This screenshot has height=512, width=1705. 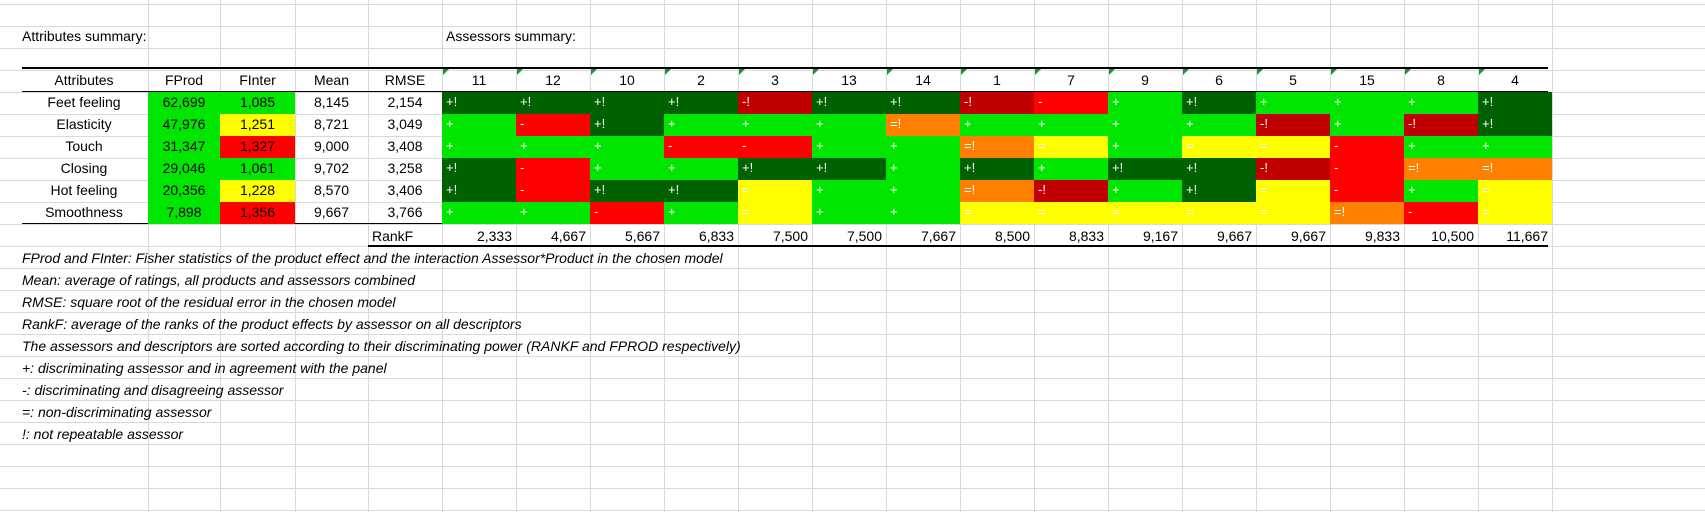 What do you see at coordinates (849, 80) in the screenshot?
I see `assessor-header: 13` at bounding box center [849, 80].